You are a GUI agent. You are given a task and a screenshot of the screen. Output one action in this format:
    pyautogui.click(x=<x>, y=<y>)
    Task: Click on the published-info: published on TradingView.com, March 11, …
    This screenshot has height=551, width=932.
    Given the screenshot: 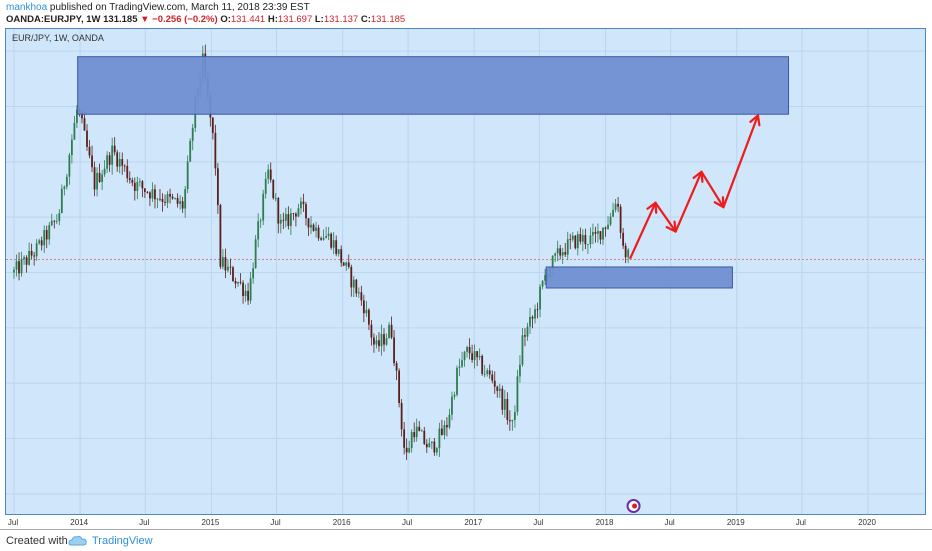 What is the action you would take?
    pyautogui.click(x=179, y=7)
    